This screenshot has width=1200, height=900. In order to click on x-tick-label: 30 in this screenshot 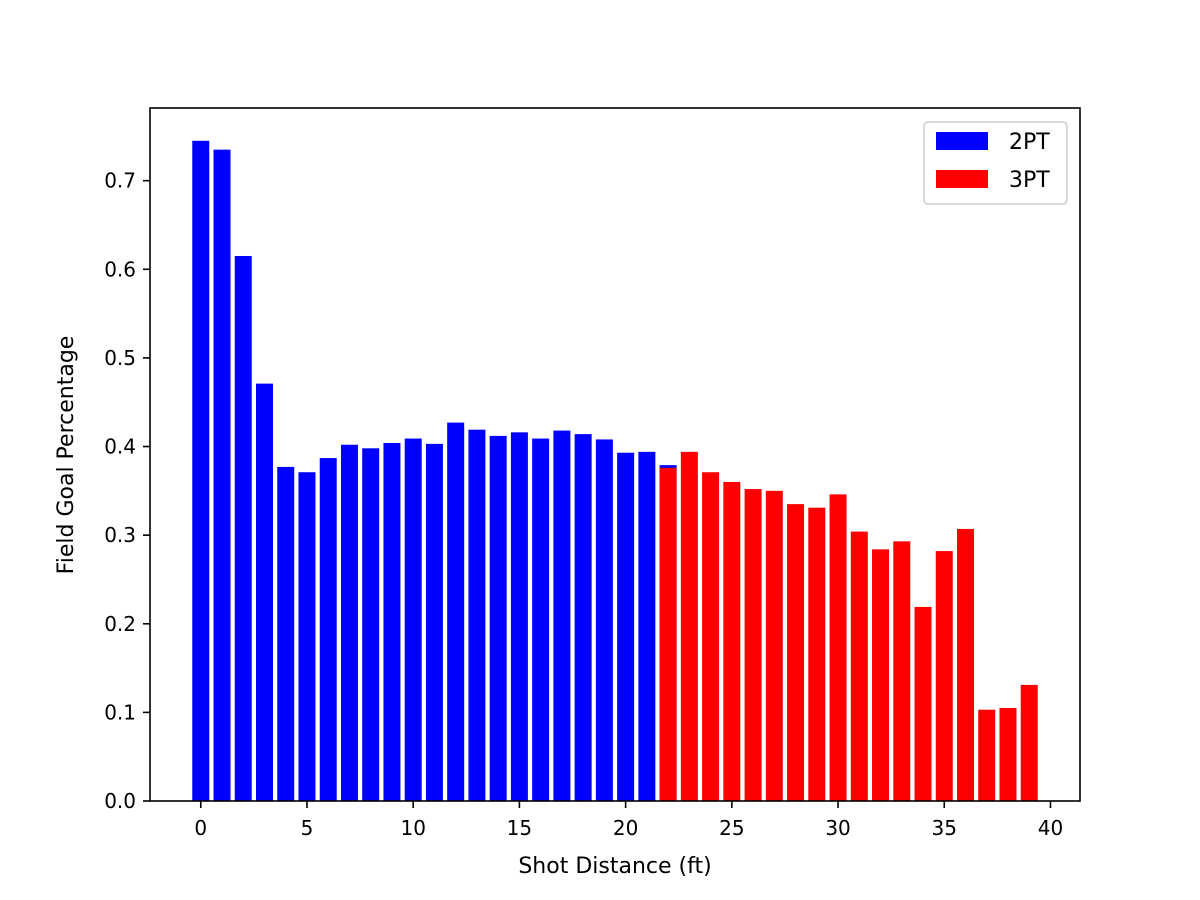, I will do `click(837, 828)`.